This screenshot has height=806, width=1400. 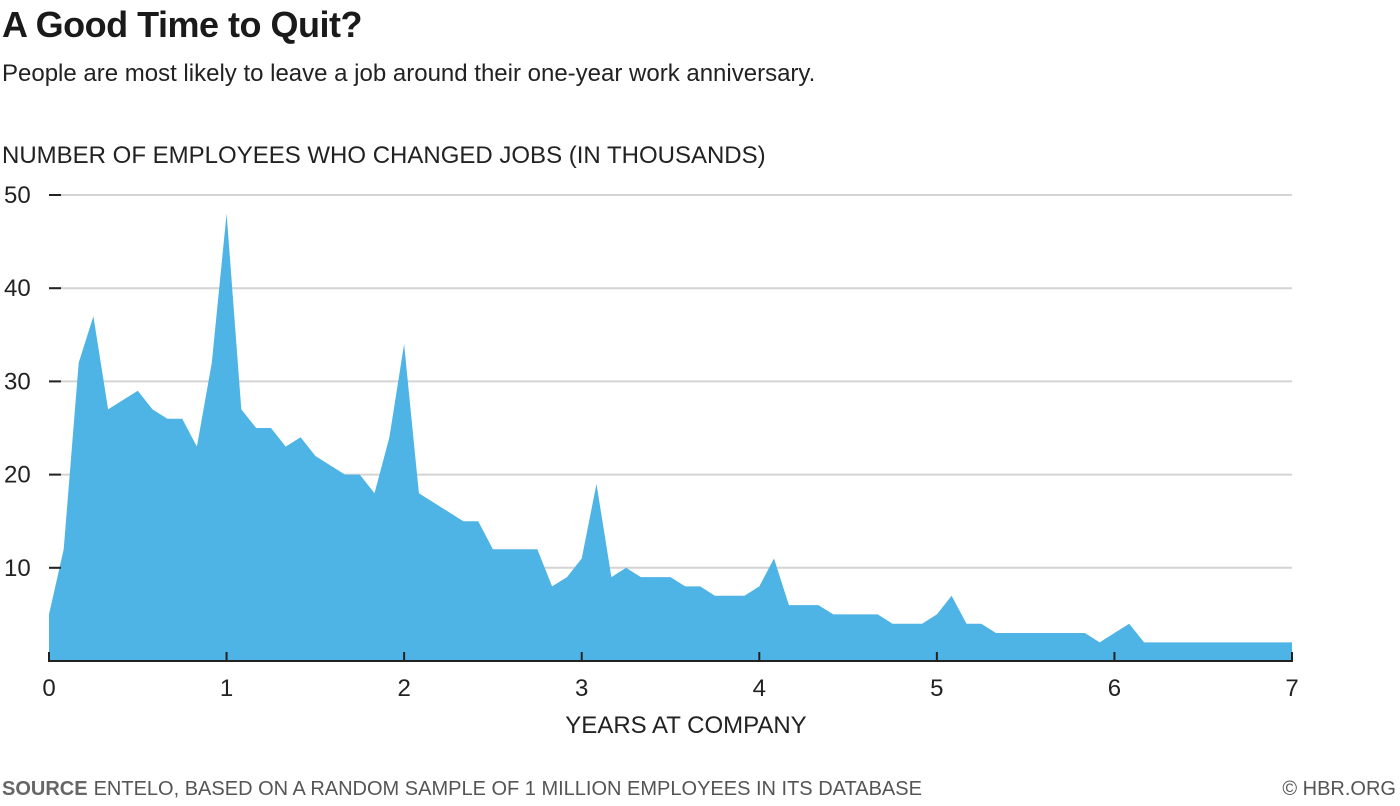 What do you see at coordinates (686, 725) in the screenshot?
I see `x-axis-label: YEARS AT COMPANY` at bounding box center [686, 725].